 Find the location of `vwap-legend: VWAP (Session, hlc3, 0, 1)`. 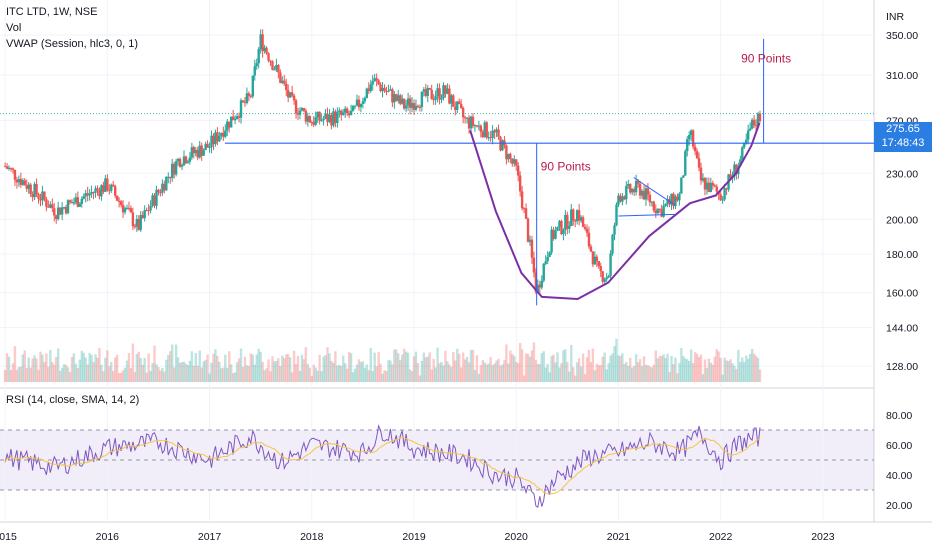

vwap-legend: VWAP (Session, hlc3, 0, 1) is located at coordinates (72, 44).